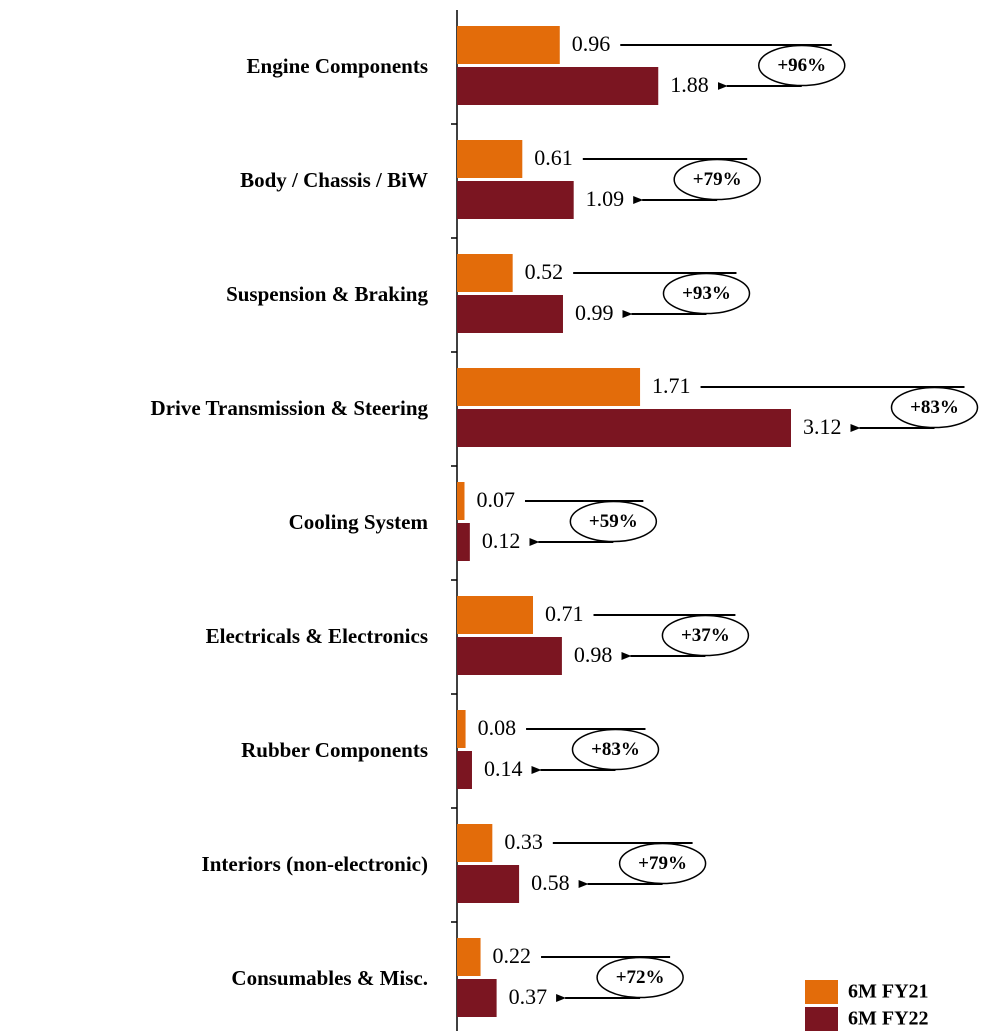  What do you see at coordinates (315, 864) in the screenshot?
I see `category-label: Interiors (non-electronic)` at bounding box center [315, 864].